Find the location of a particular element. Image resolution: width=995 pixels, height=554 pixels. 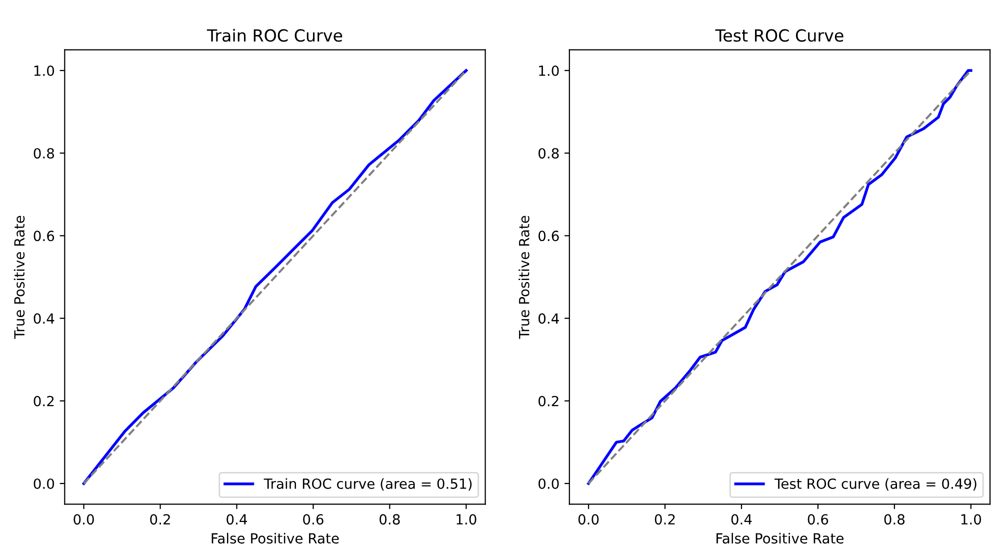

chart-title: Train ROC Curve is located at coordinates (274, 35).